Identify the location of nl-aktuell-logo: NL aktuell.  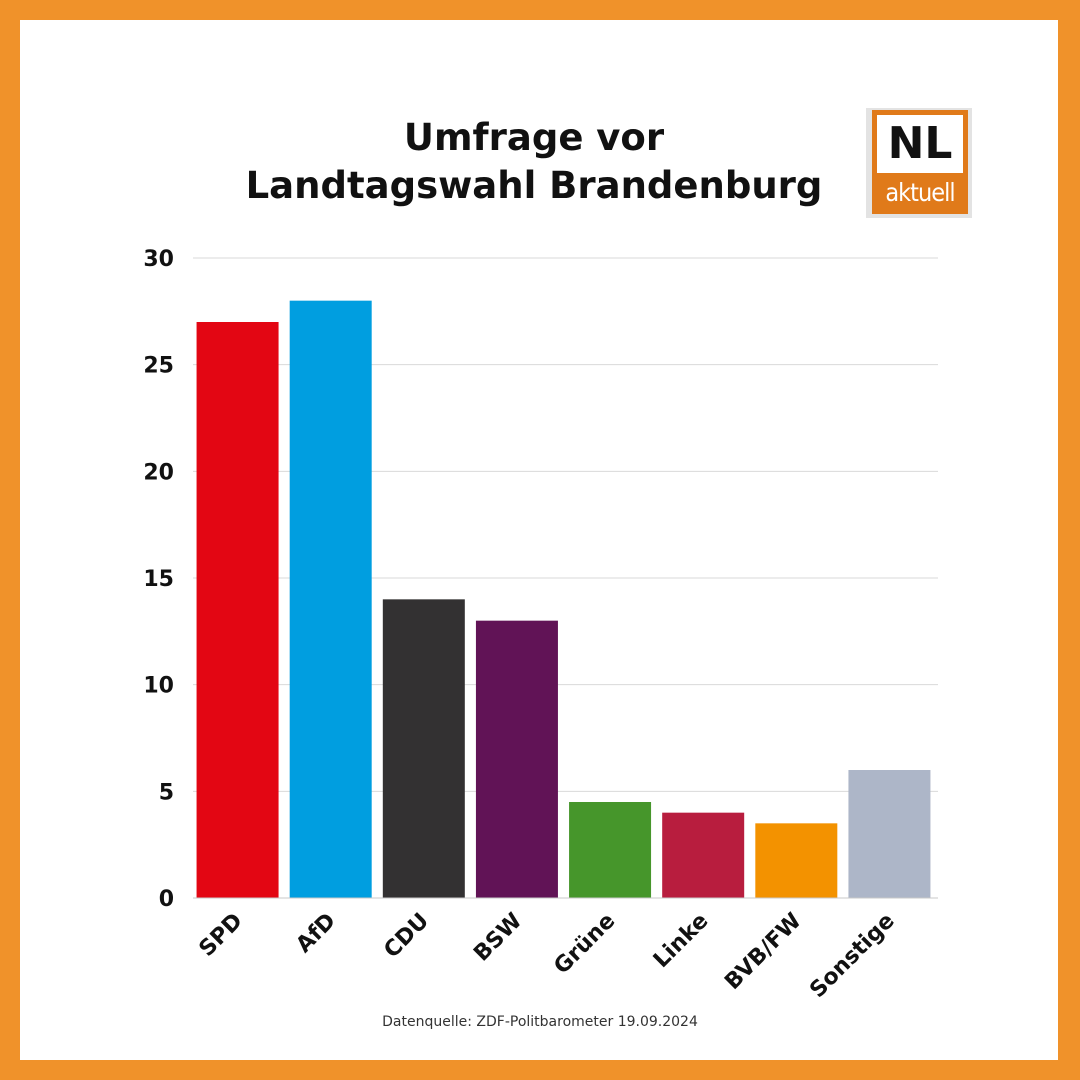
(919, 163).